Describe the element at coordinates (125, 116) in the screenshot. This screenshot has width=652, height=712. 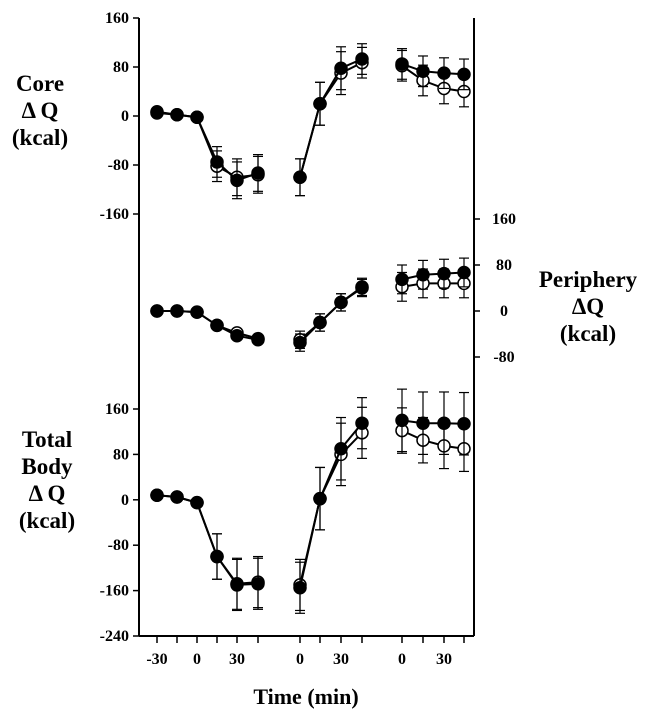
I see `core-y-tick-label-2: 0` at that location.